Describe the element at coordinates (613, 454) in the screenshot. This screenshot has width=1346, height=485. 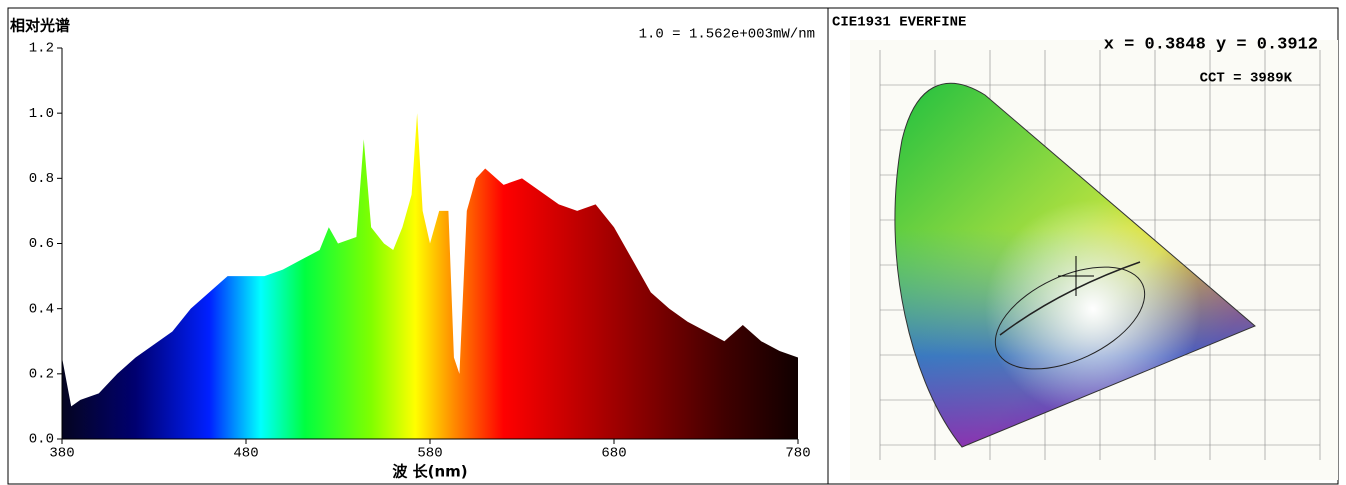
I see `x-tick-label: 680` at that location.